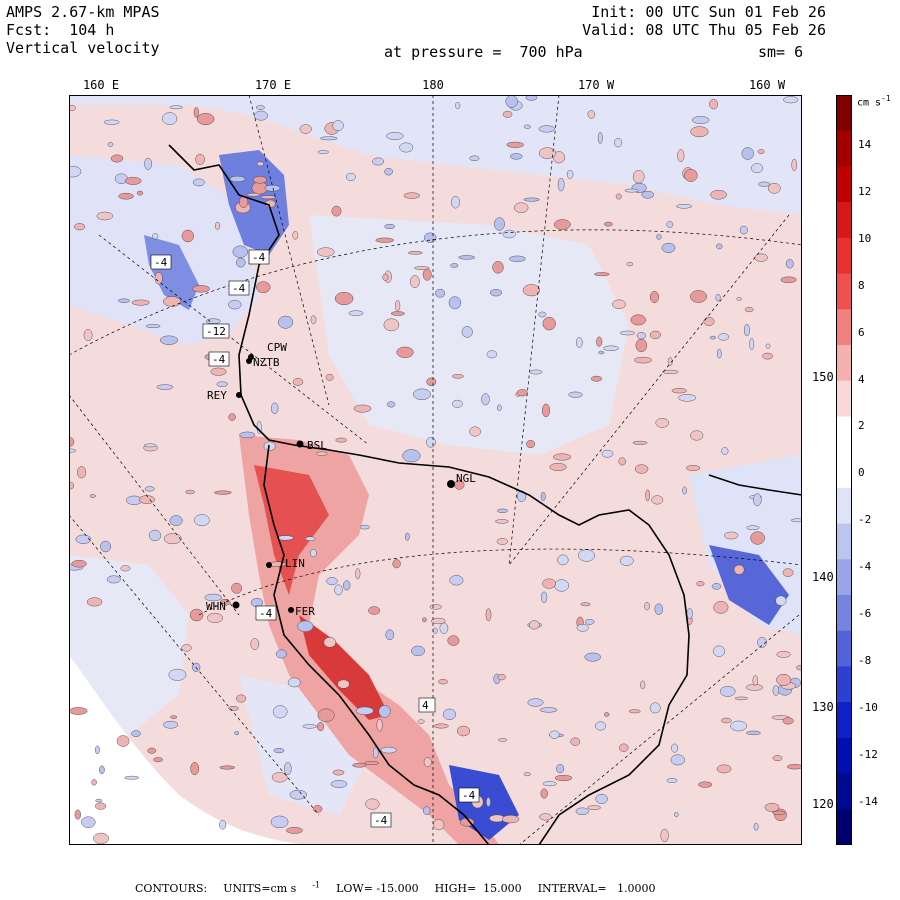  Describe the element at coordinates (300, 444) in the screenshot. I see `station-dot-bsl` at that location.